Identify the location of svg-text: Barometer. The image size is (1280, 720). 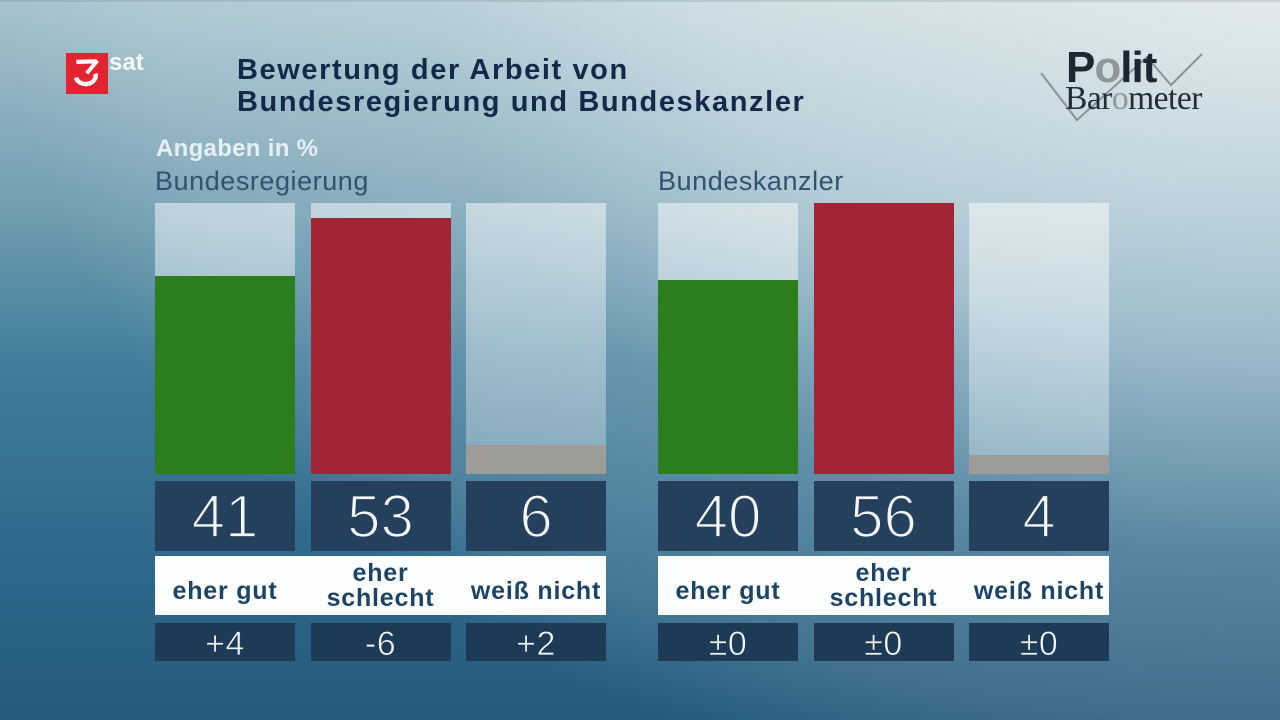
(1133, 98).